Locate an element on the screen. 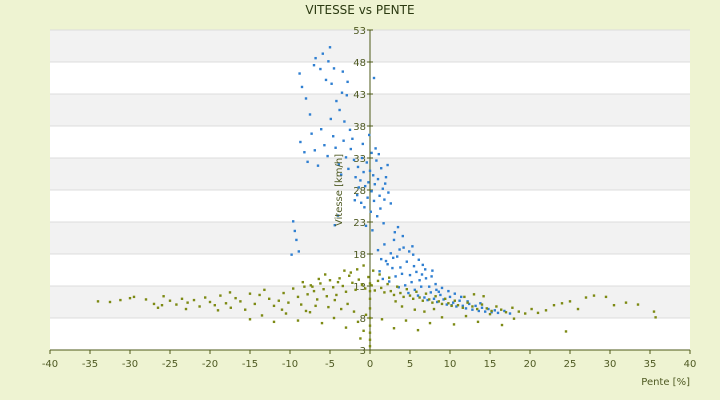  x-tick-label: -30 is located at coordinates (130, 364).